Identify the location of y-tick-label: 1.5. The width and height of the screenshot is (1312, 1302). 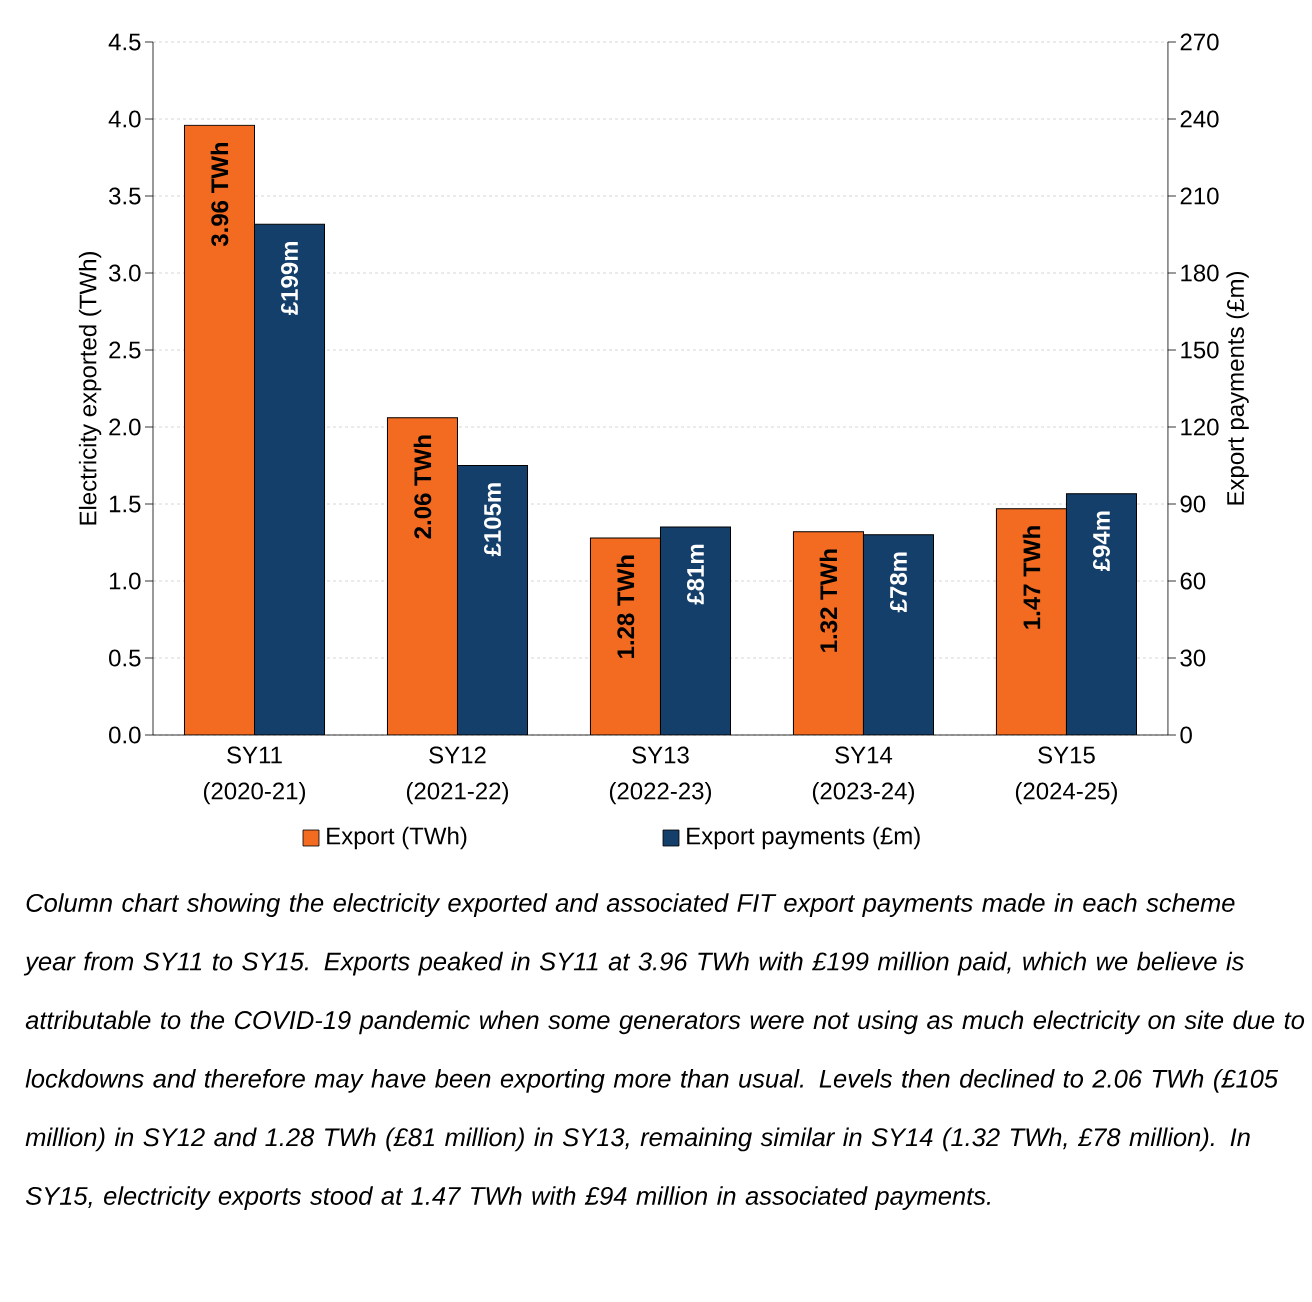
(125, 504).